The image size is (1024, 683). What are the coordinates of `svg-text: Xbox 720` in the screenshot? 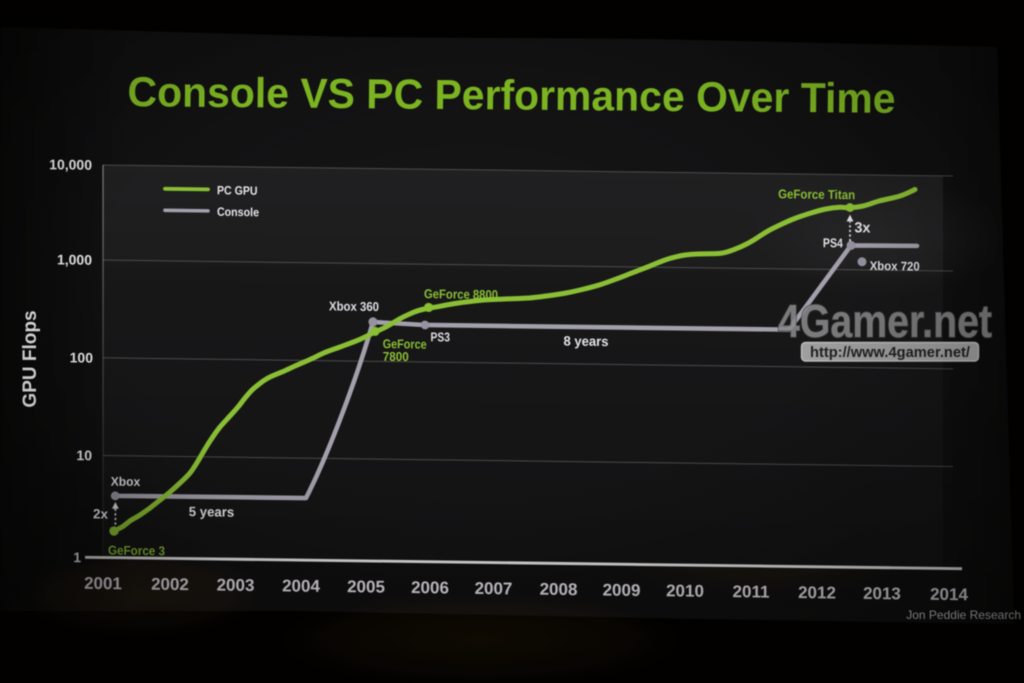 It's located at (895, 266).